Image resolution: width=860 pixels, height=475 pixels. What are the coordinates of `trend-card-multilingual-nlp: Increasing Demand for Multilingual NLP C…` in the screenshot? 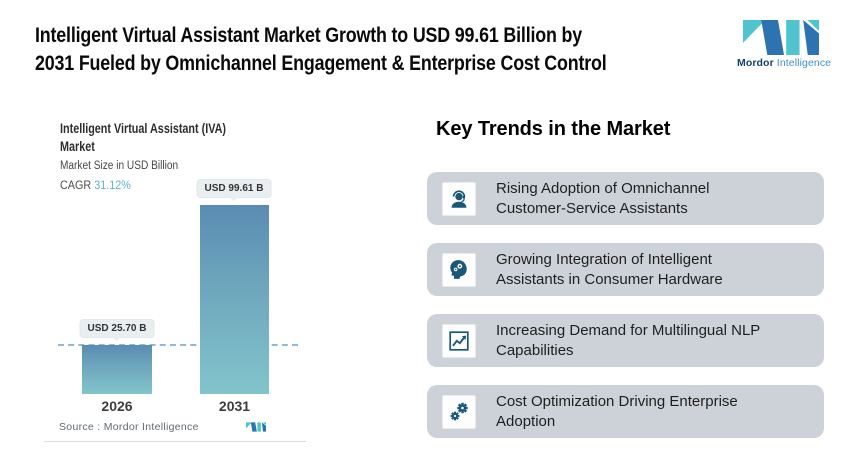 It's located at (625, 340).